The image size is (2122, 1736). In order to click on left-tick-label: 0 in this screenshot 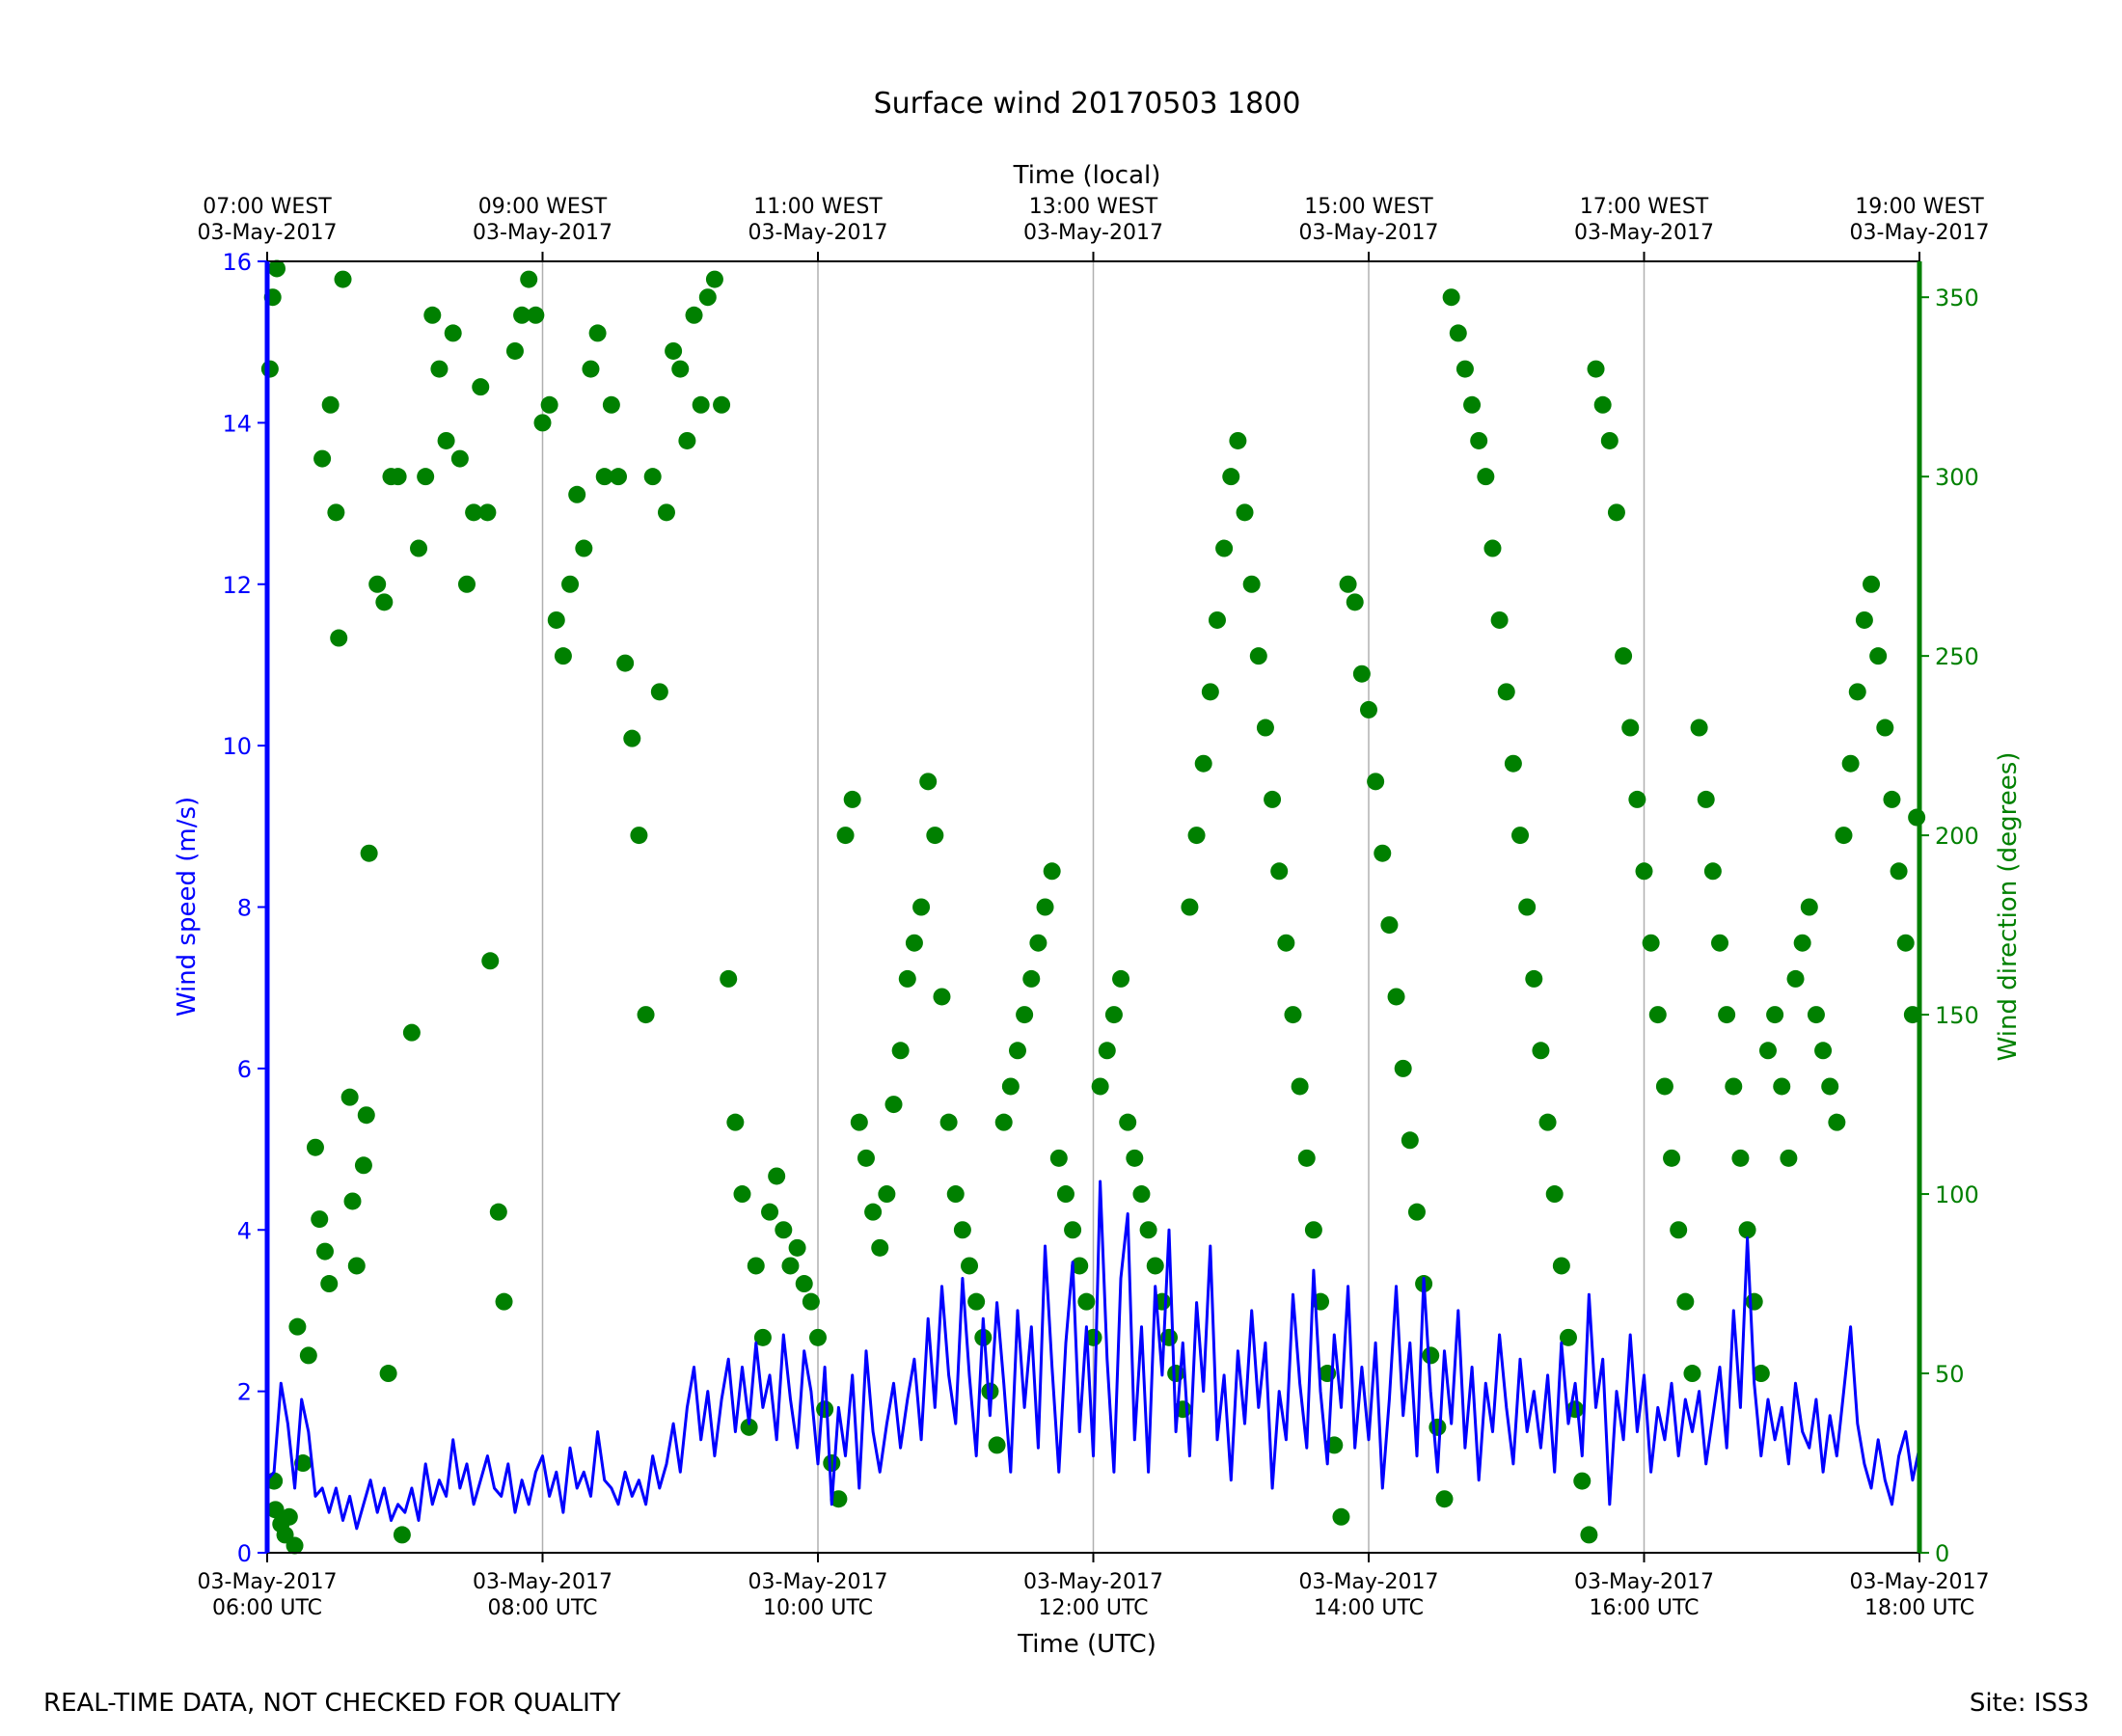, I will do `click(245, 1553)`.